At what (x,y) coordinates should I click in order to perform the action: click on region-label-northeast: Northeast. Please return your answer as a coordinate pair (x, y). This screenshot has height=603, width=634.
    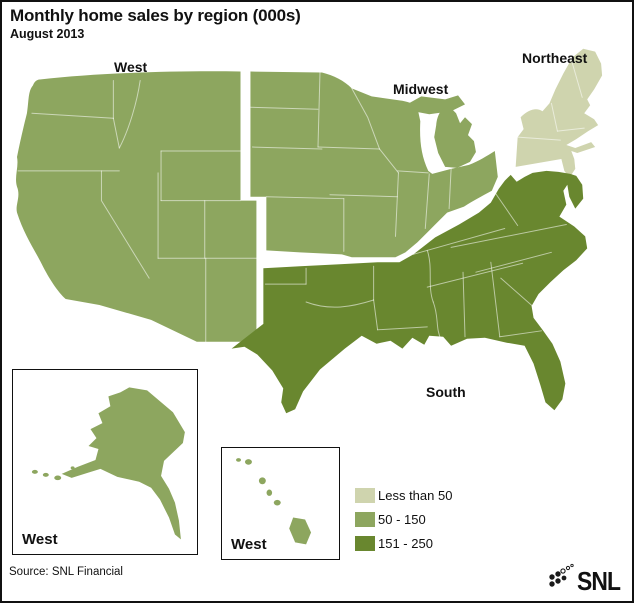
    Looking at the image, I should click on (555, 58).